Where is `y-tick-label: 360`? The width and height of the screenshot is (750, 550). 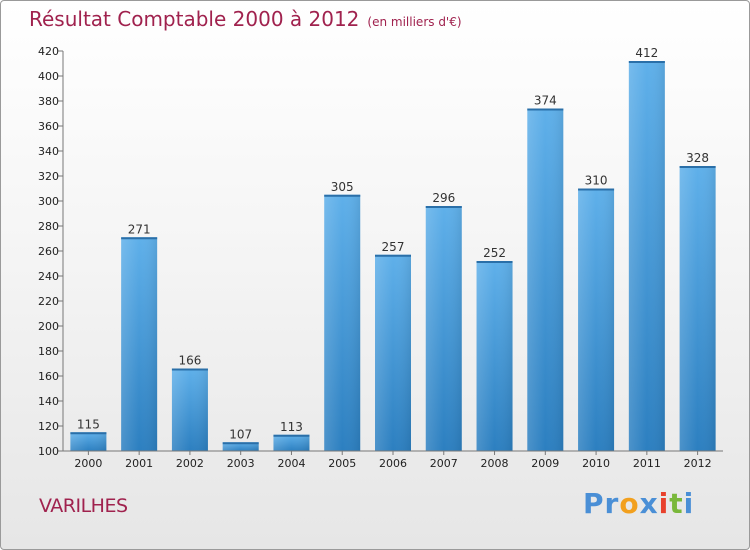 y-tick-label: 360 is located at coordinates (48, 126).